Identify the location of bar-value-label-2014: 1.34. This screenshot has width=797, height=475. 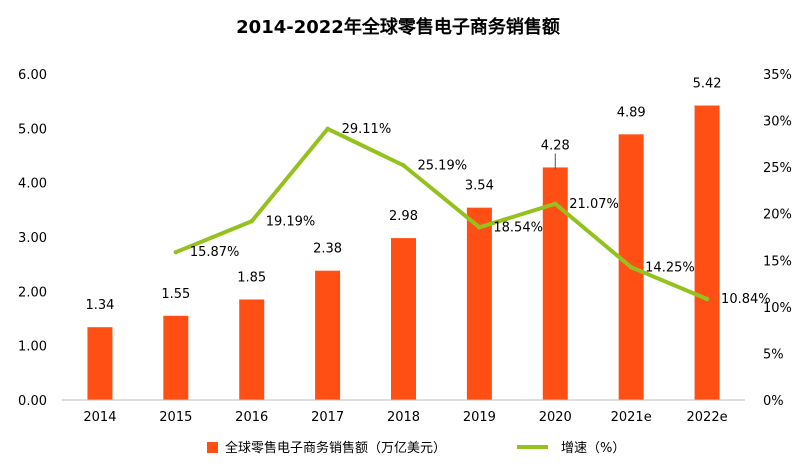
(99, 305).